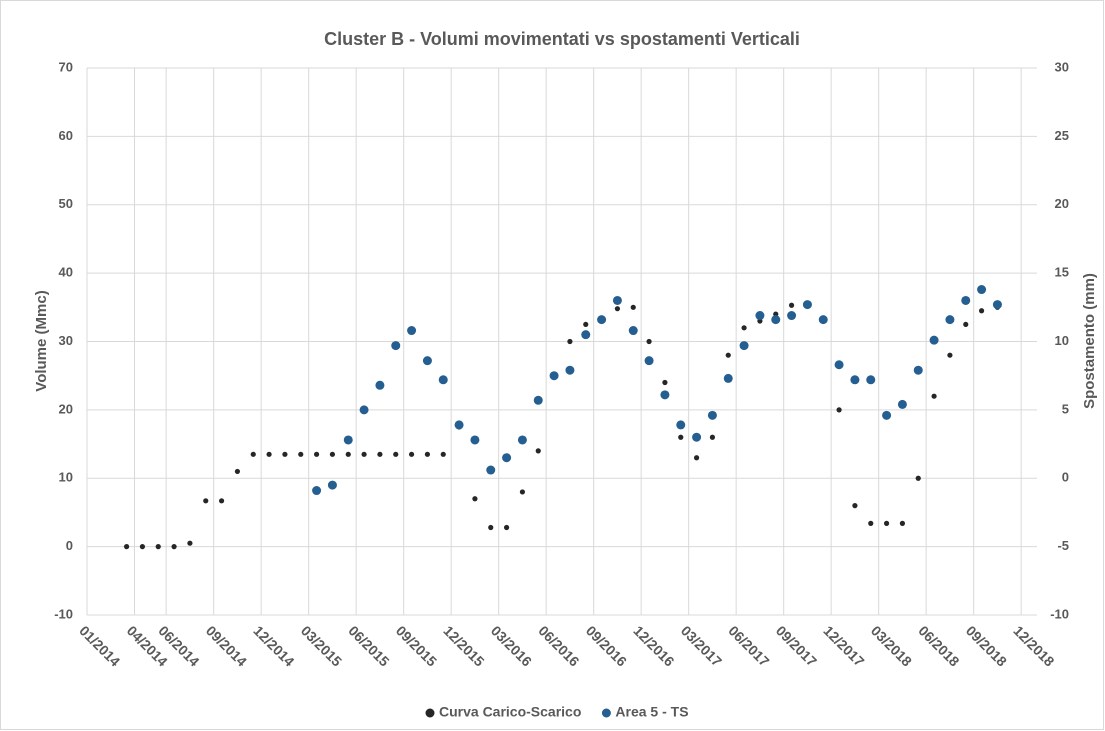  I want to click on y2-tick-label: 10, so click(1062, 340).